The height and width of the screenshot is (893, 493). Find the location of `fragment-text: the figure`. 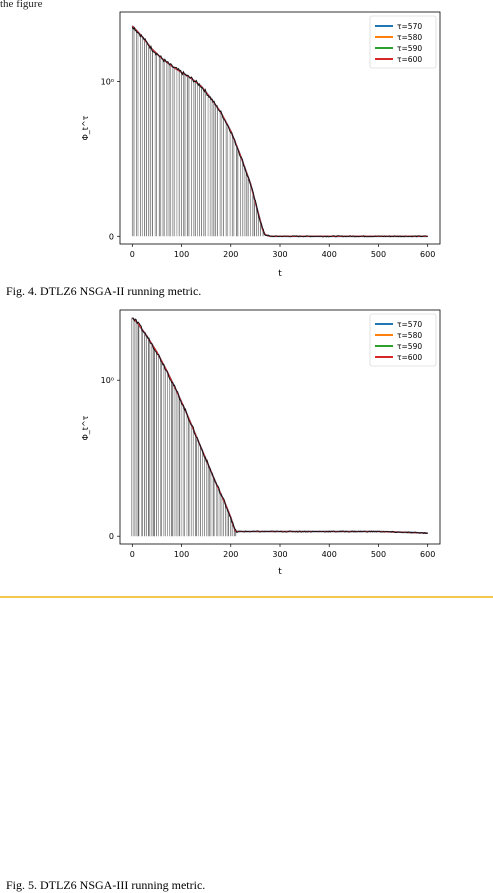

fragment-text: the figure is located at coordinates (21, 5).